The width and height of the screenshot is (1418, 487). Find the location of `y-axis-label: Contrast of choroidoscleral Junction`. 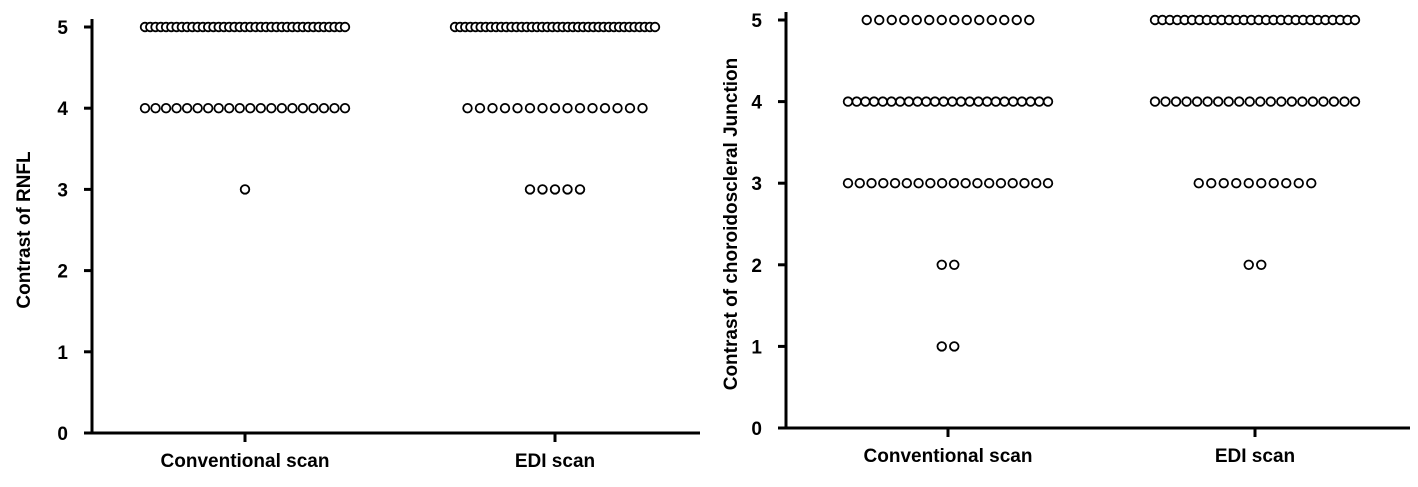

y-axis-label: Contrast of choroidoscleral Junction is located at coordinates (731, 224).